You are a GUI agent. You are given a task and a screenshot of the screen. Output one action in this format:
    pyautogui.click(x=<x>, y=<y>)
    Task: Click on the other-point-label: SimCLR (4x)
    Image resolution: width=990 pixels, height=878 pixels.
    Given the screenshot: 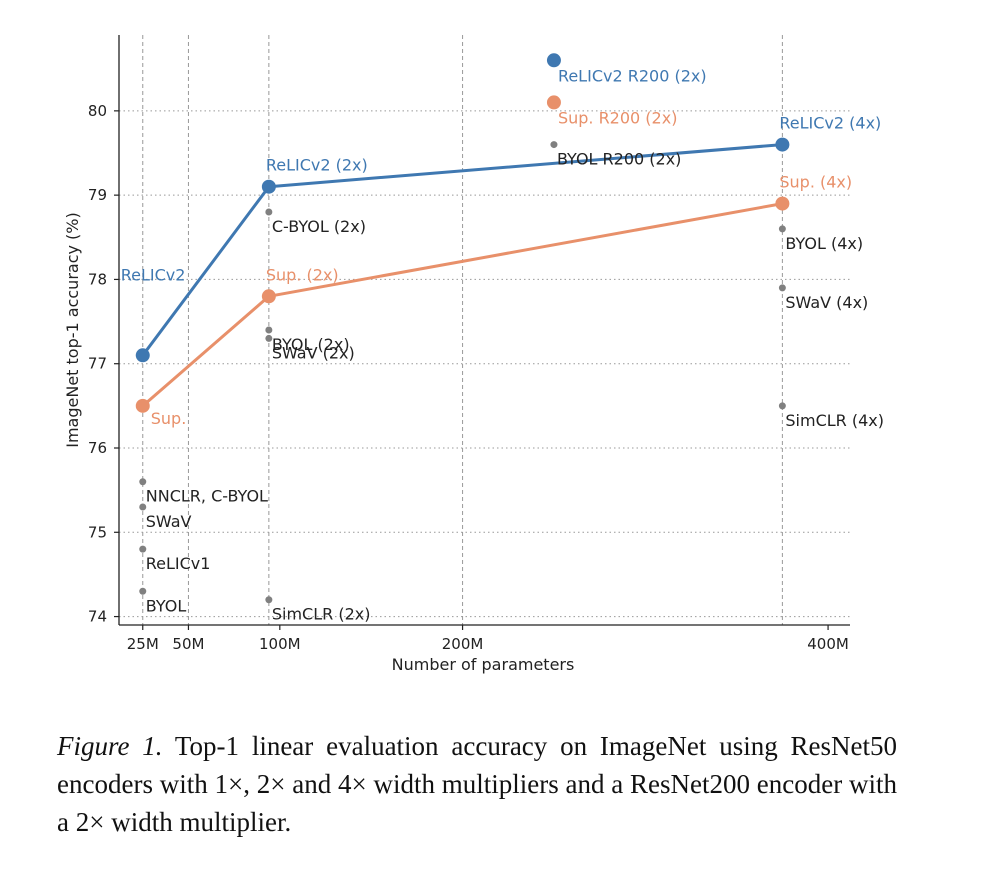 What is the action you would take?
    pyautogui.click(x=834, y=420)
    